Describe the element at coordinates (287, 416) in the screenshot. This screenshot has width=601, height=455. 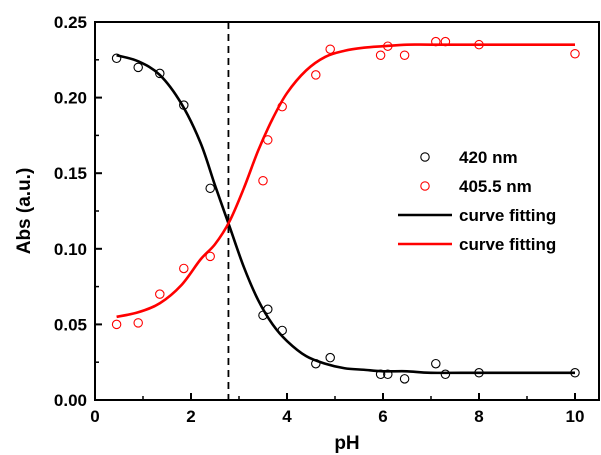
I see `x-tick-label: 4` at that location.